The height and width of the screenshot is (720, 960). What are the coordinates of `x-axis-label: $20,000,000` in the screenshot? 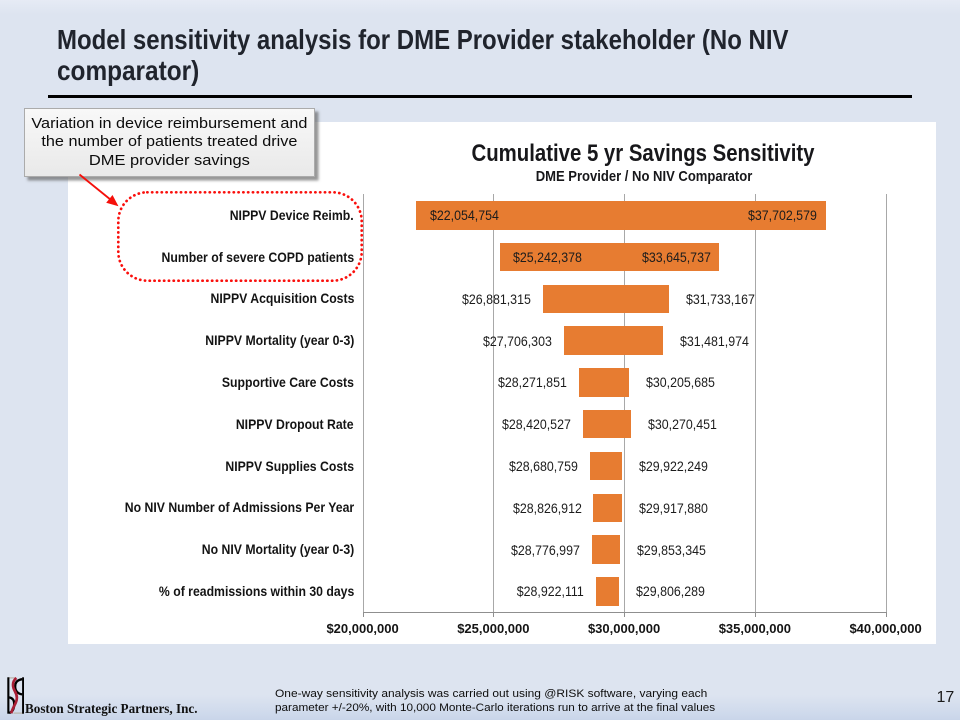 It's located at (362, 628).